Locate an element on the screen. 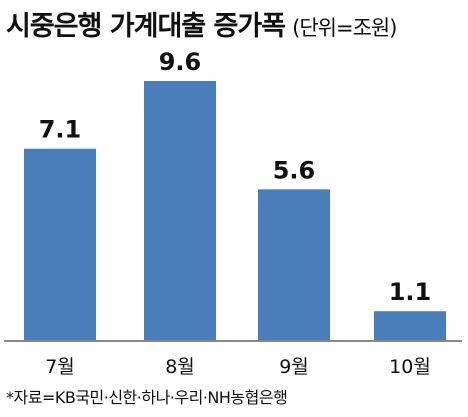 This screenshot has width=468, height=417. value-label-2: 9.6 is located at coordinates (180, 62).